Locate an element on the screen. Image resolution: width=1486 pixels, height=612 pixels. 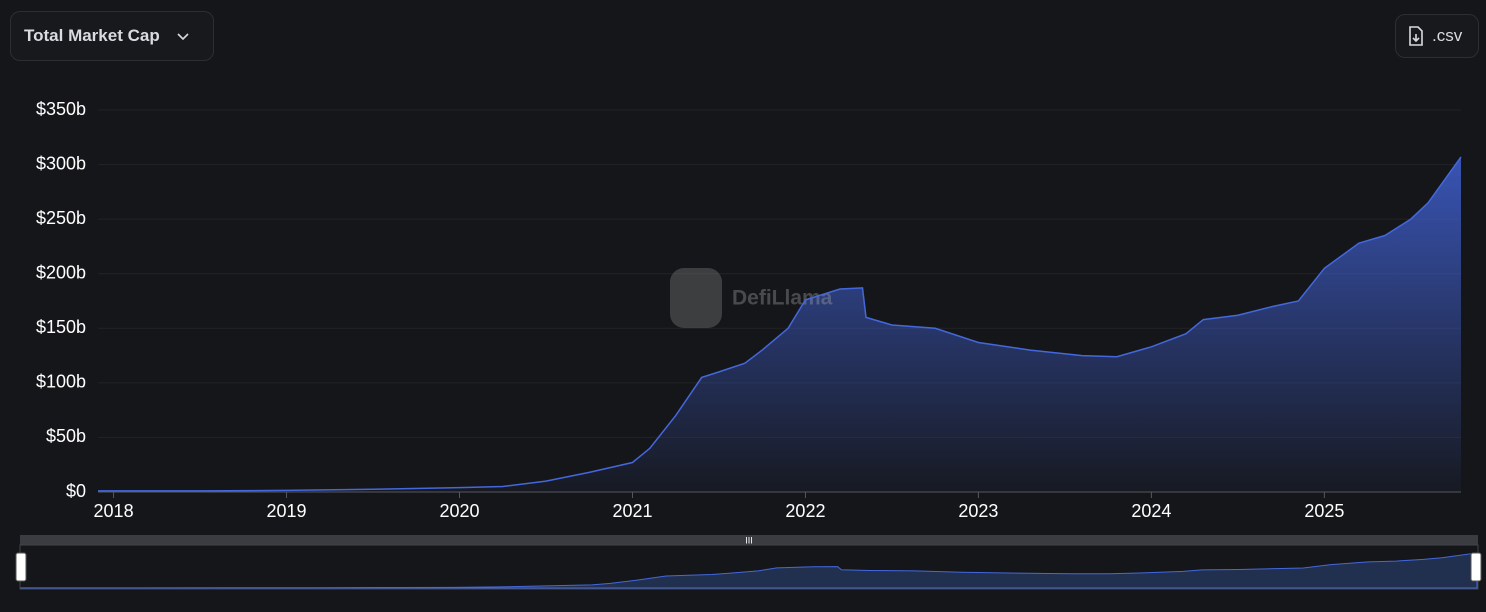
y-tick-label: $150b is located at coordinates (61, 327).